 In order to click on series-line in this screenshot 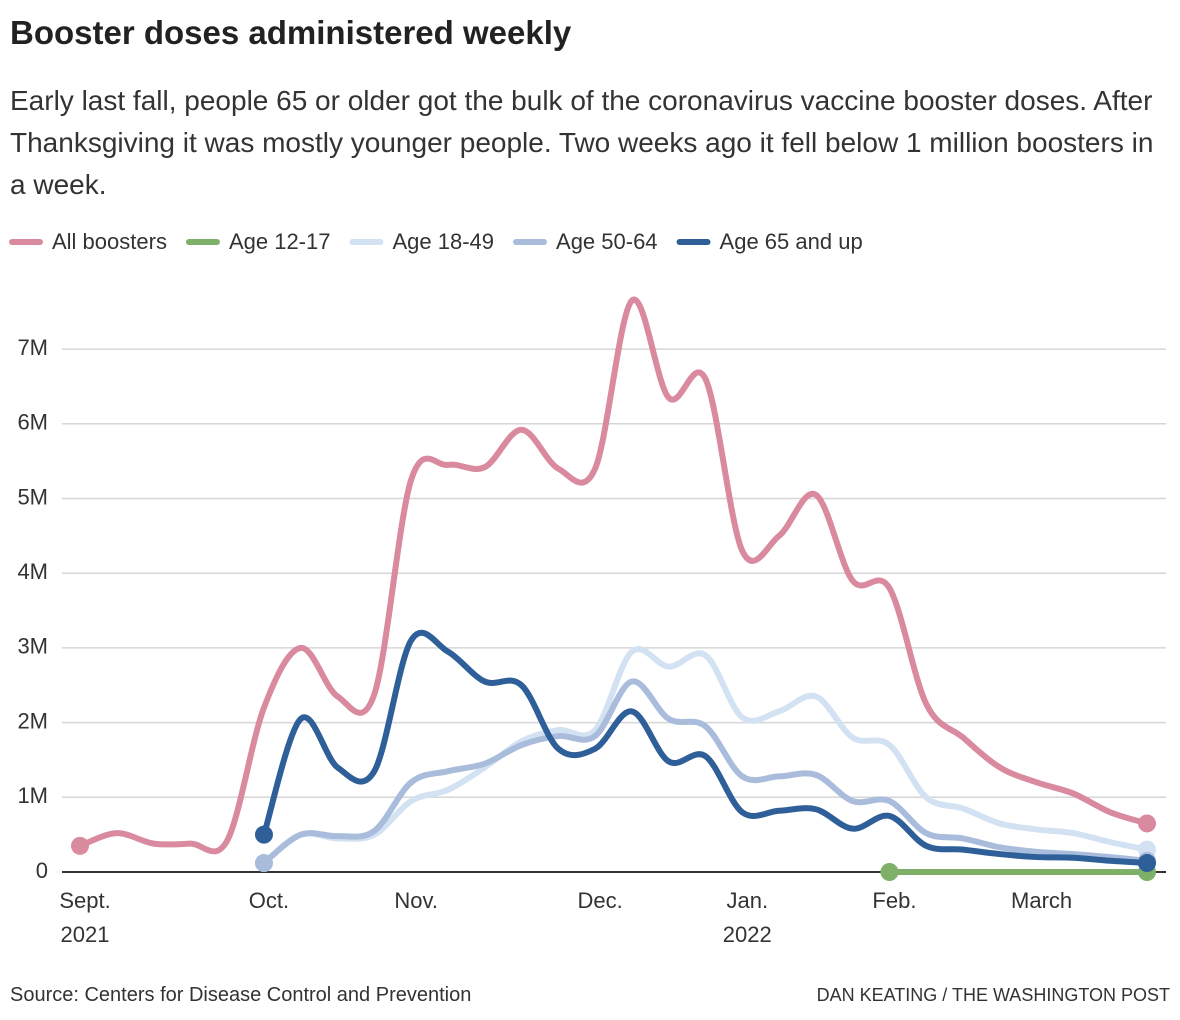, I will do `click(705, 772)`.